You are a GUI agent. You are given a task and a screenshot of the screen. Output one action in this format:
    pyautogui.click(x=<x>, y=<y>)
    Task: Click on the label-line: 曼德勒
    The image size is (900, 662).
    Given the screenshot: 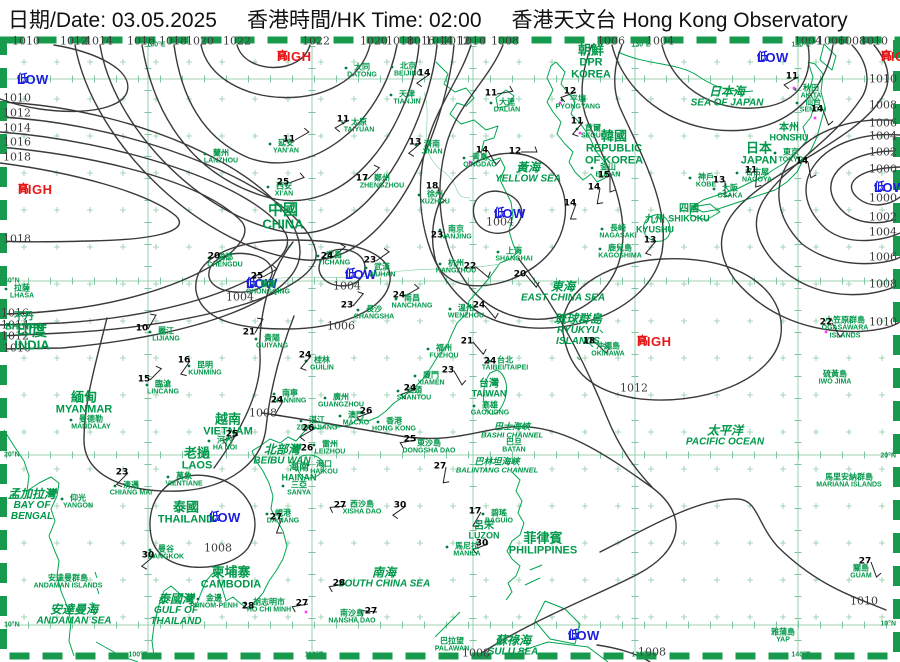 What is the action you would take?
    pyautogui.click(x=90, y=419)
    